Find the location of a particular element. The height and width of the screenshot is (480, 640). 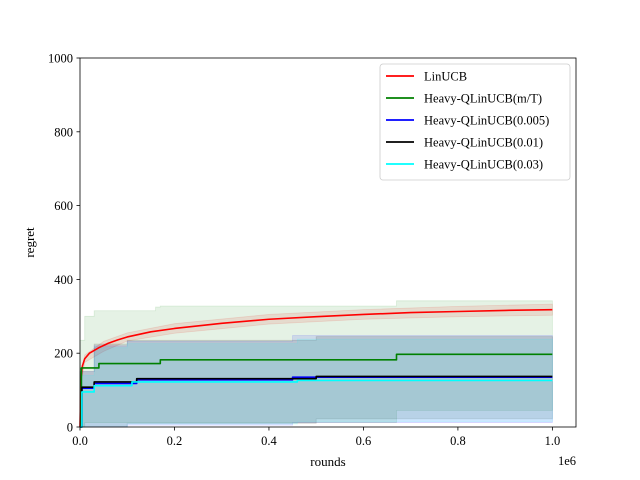

legend-box is located at coordinates (475, 122).